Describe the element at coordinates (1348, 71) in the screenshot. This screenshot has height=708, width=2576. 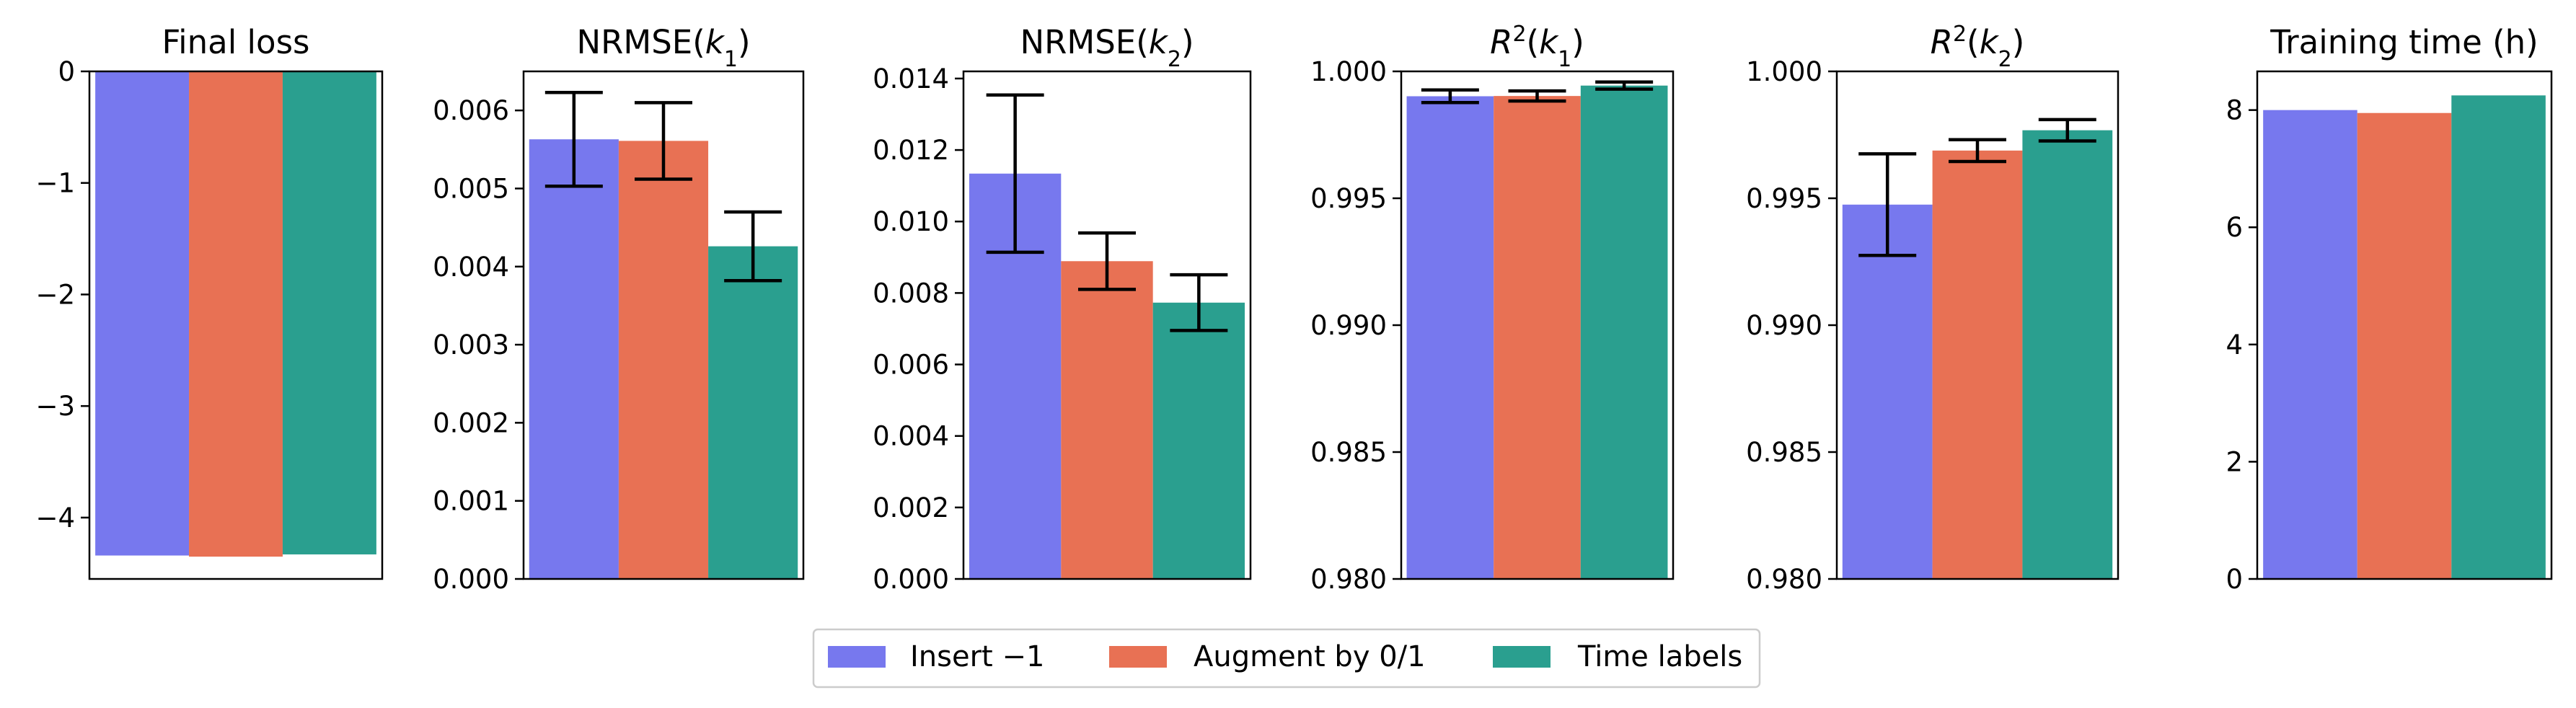
I see `y-tick-label-r2-k1: 1.000` at that location.